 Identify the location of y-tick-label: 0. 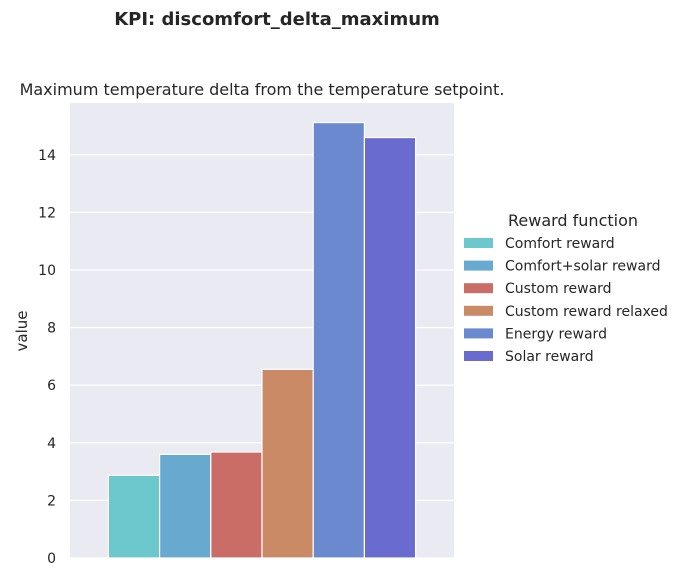
(51, 559).